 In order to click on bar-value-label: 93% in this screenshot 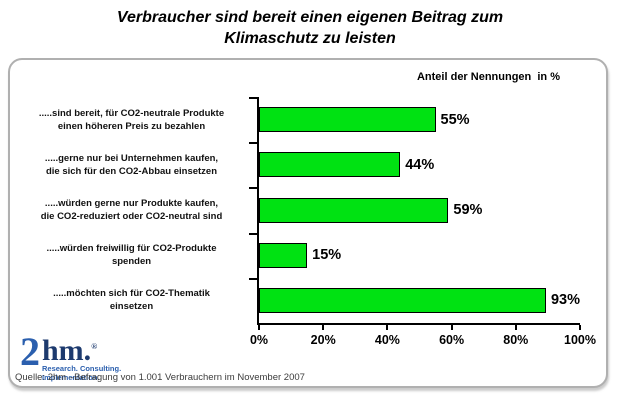, I will do `click(565, 300)`.